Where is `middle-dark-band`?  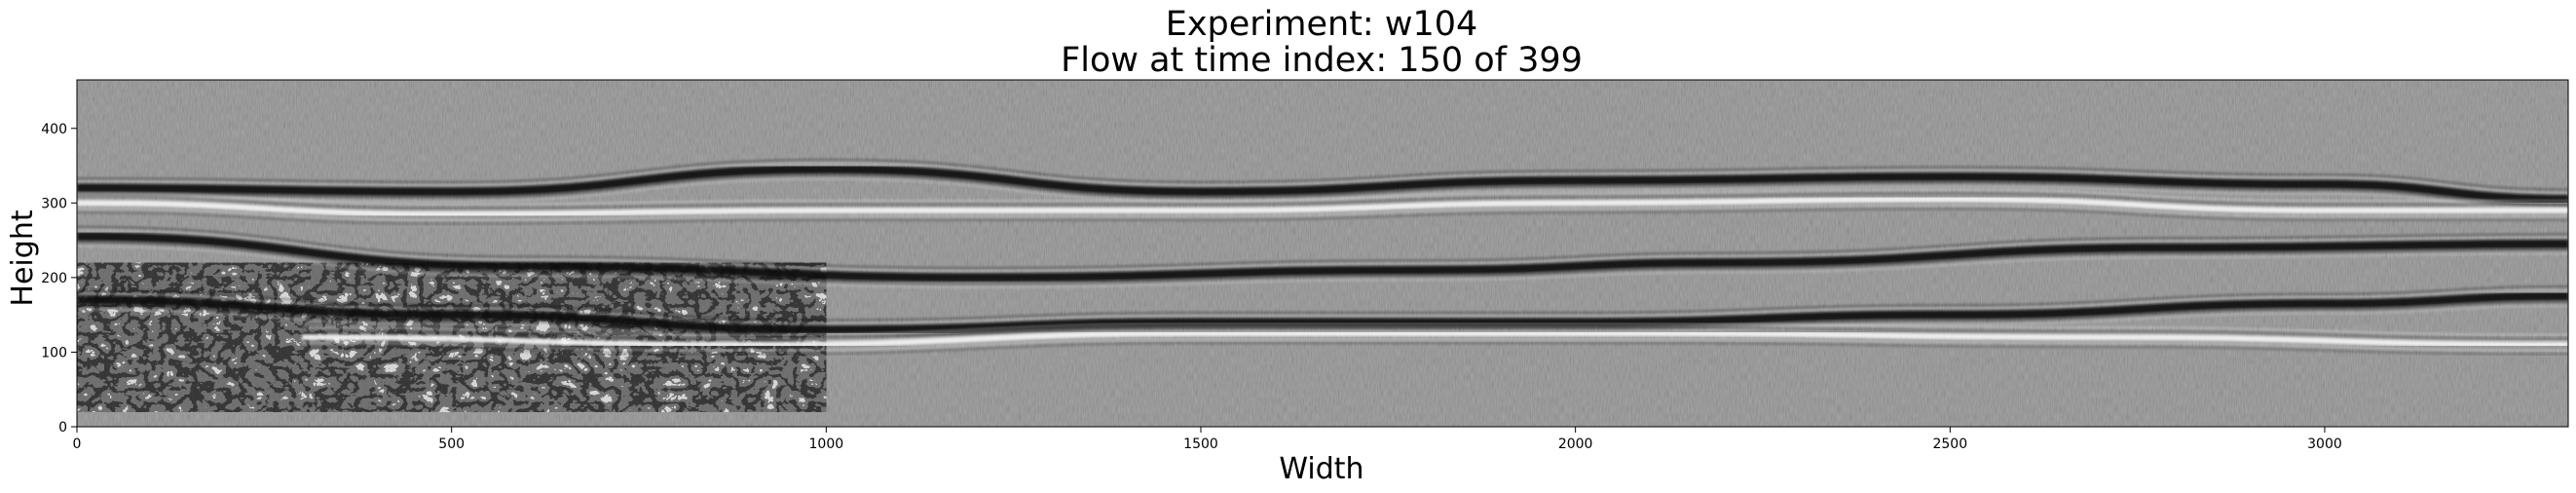 middle-dark-band is located at coordinates (1322, 257).